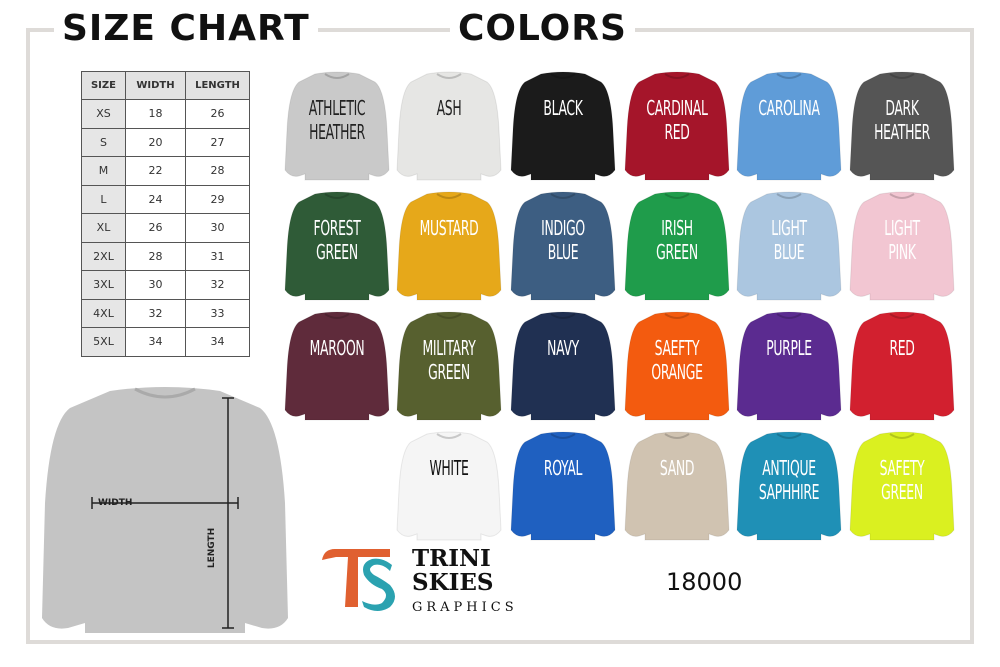 The image size is (1000, 667). Describe the element at coordinates (217, 142) in the screenshot. I see `length-cell: 27` at that location.